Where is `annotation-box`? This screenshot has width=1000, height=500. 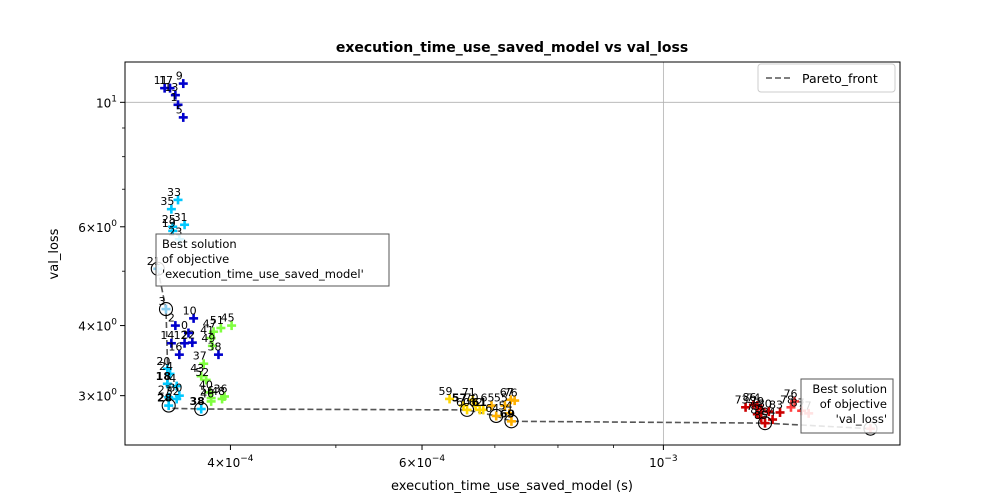 annotation-box is located at coordinates (847, 406).